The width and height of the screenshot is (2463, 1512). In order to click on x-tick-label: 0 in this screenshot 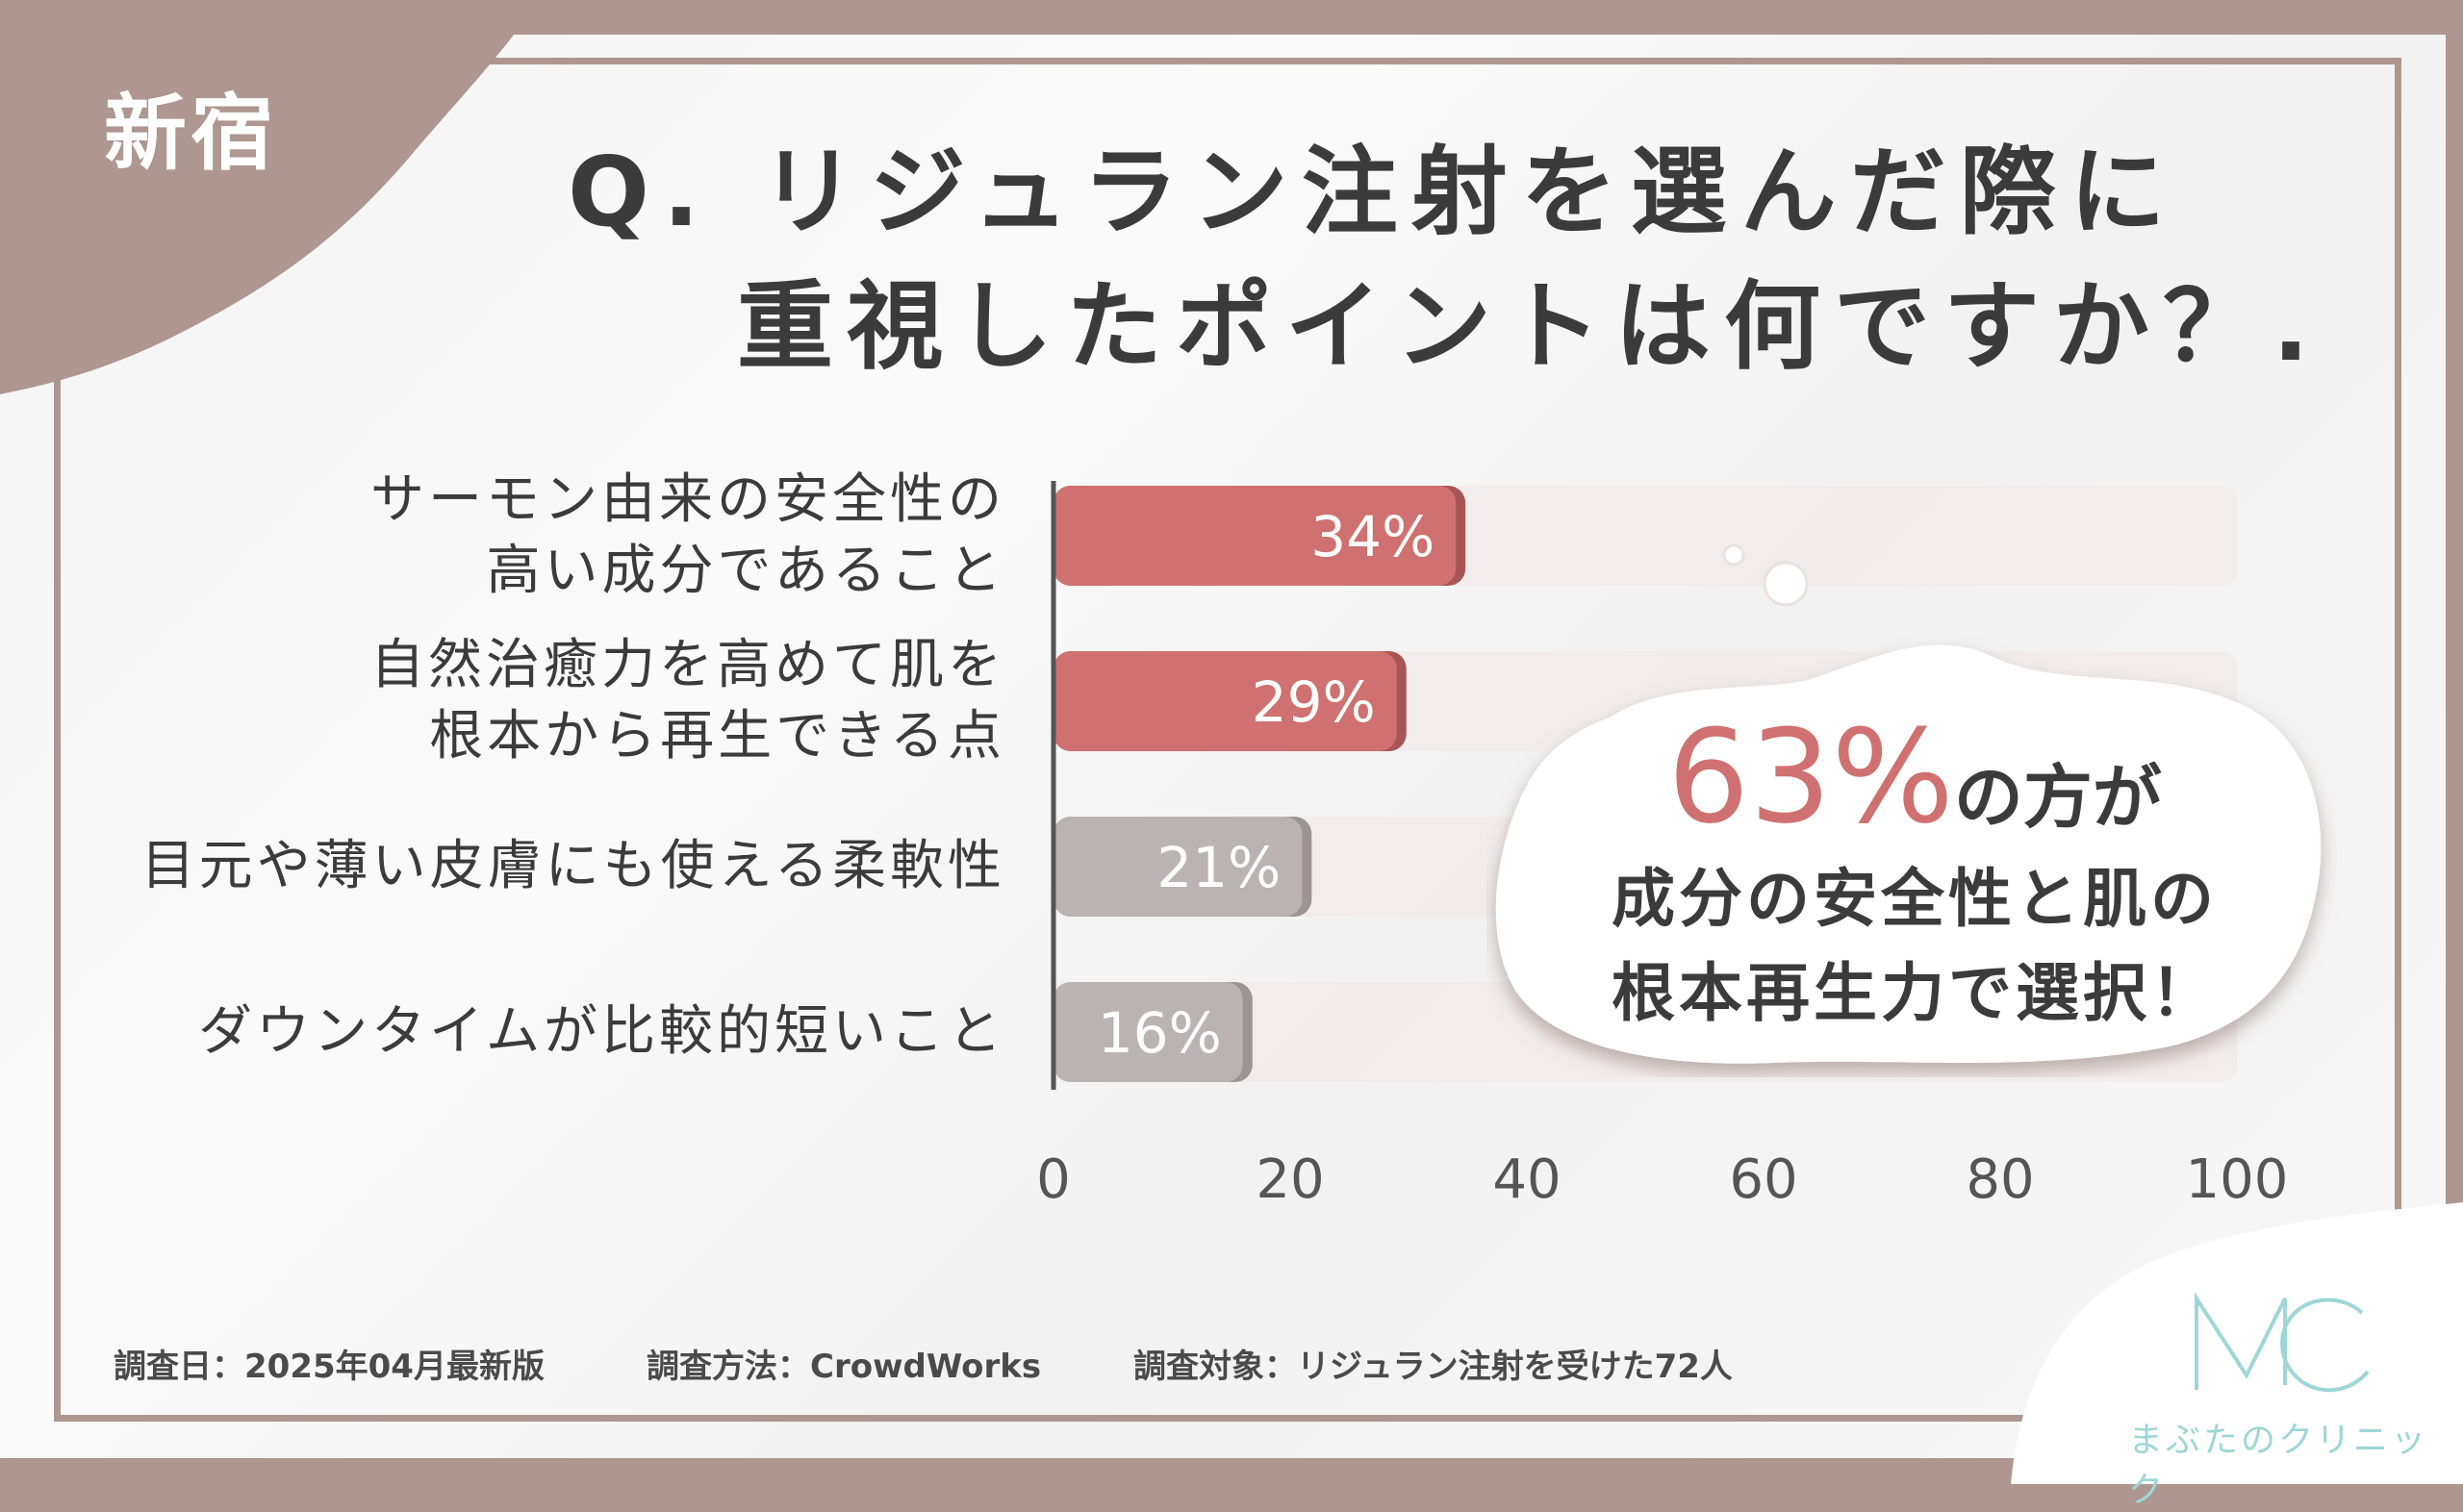, I will do `click(1053, 1180)`.